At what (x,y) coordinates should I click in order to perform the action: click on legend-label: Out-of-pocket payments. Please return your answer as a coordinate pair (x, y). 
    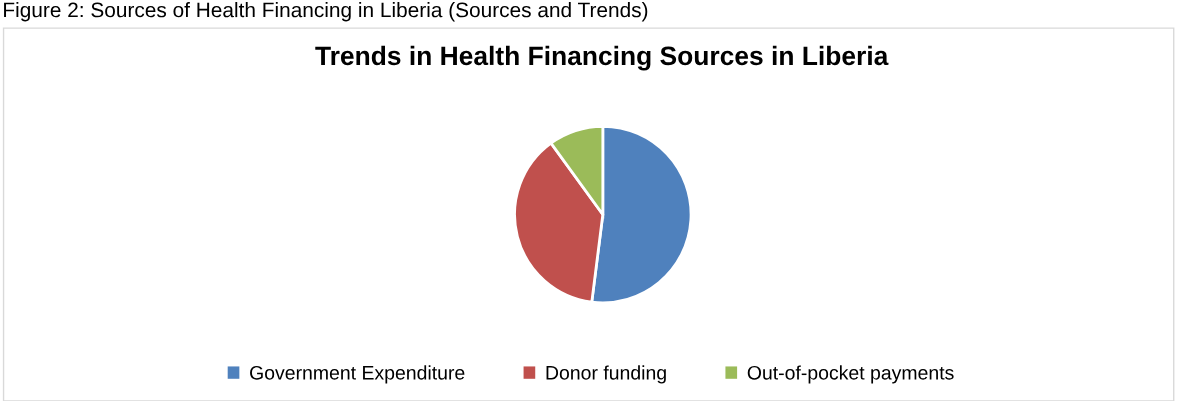
    Looking at the image, I should click on (850, 374).